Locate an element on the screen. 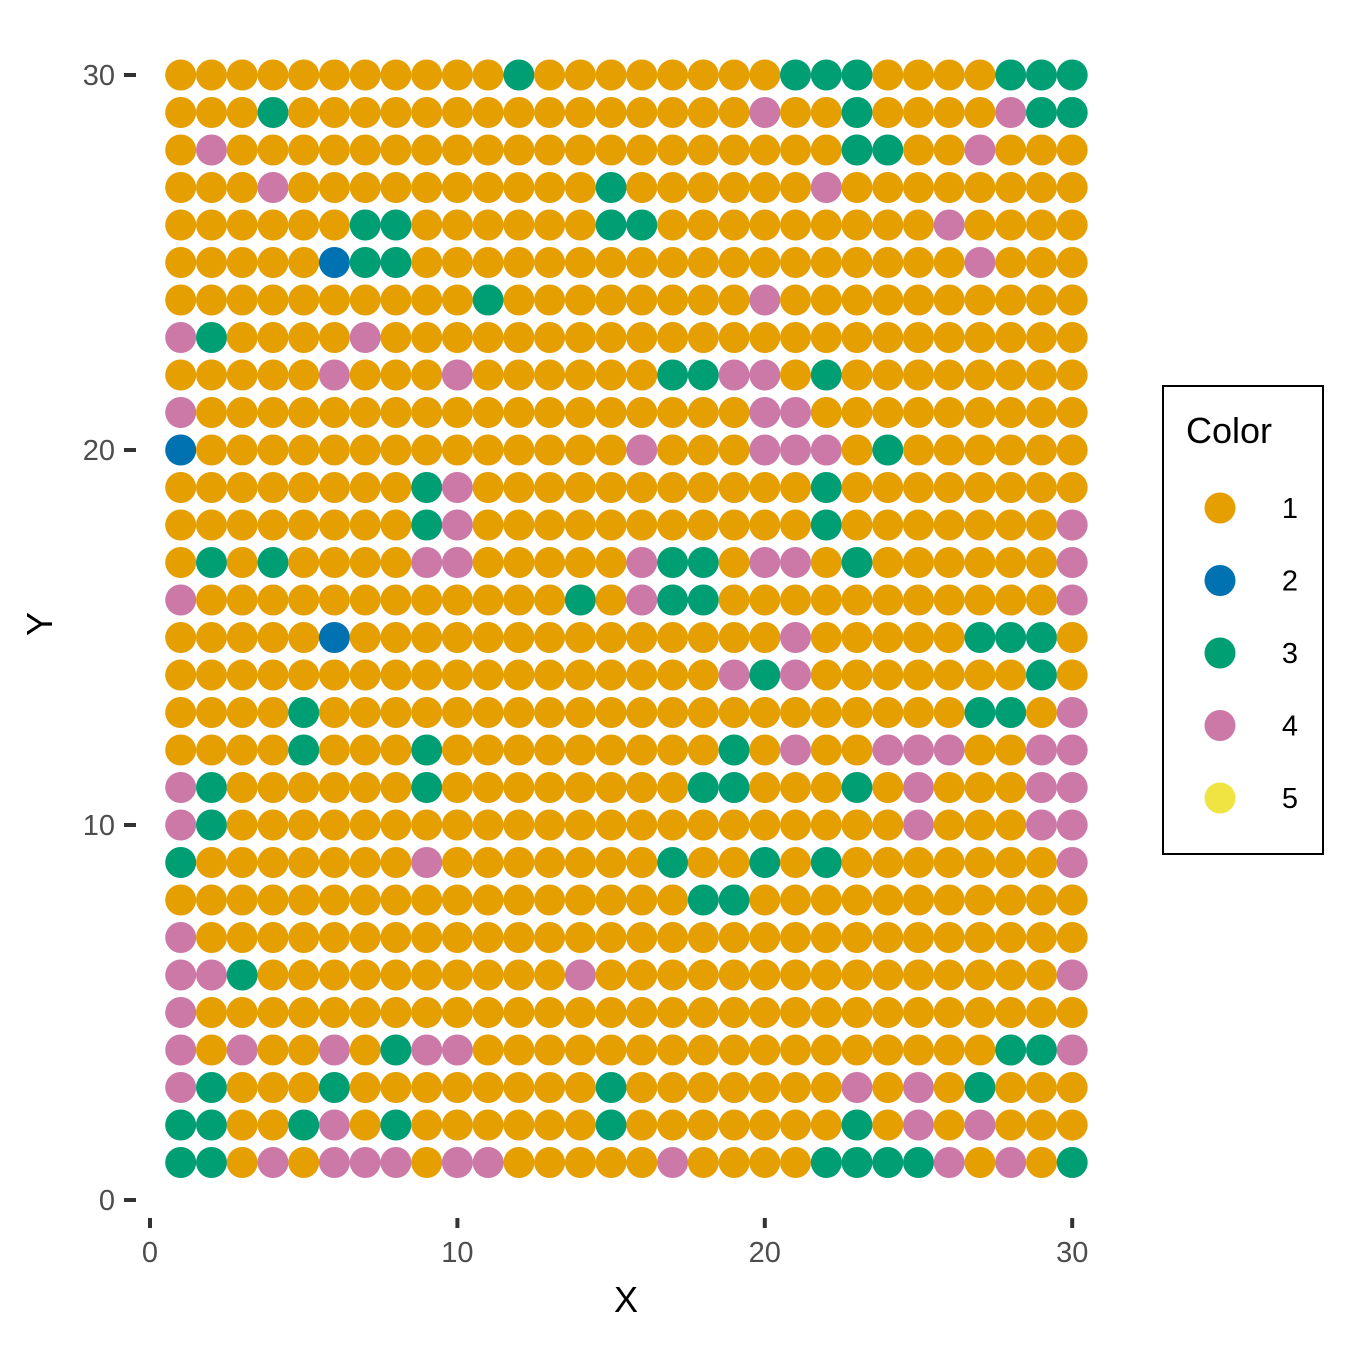  y-axis: 0 10 20 30 is located at coordinates (109, 638).